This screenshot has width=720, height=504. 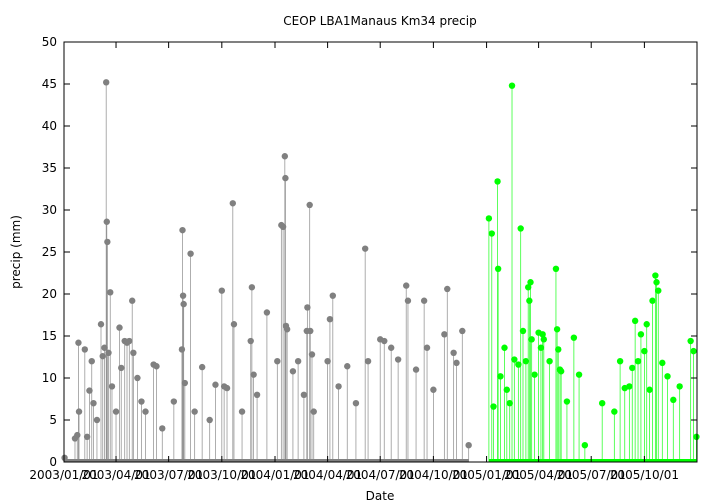 I want to click on x-tick-label: 2003/07/01, so click(x=168, y=475).